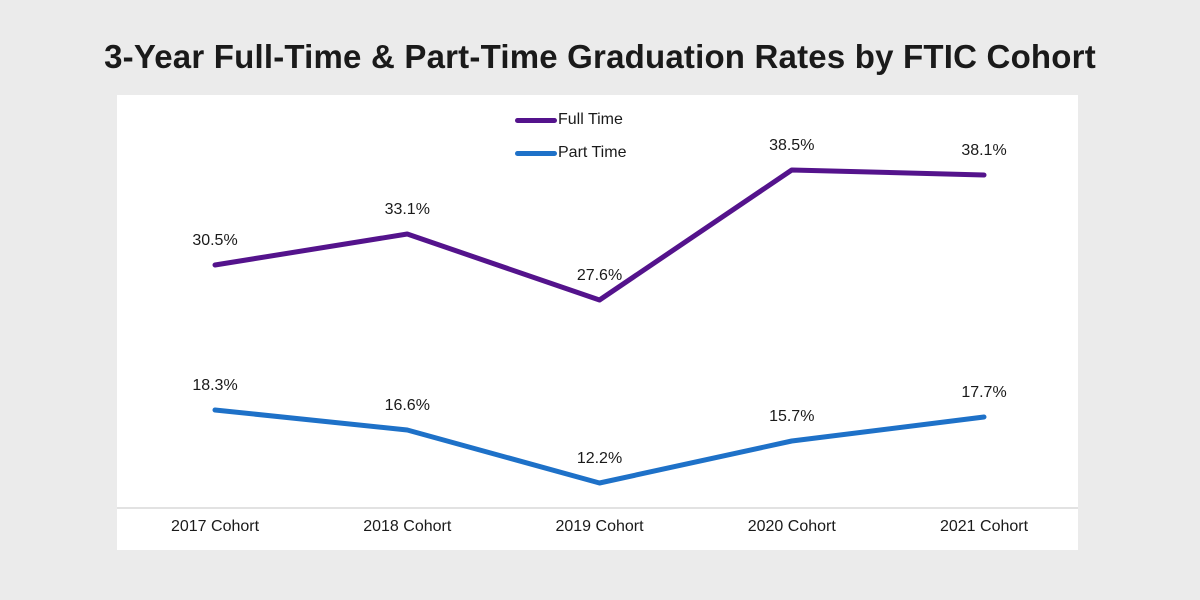  What do you see at coordinates (599, 526) in the screenshot?
I see `x-axis-label: 2019 Cohort` at bounding box center [599, 526].